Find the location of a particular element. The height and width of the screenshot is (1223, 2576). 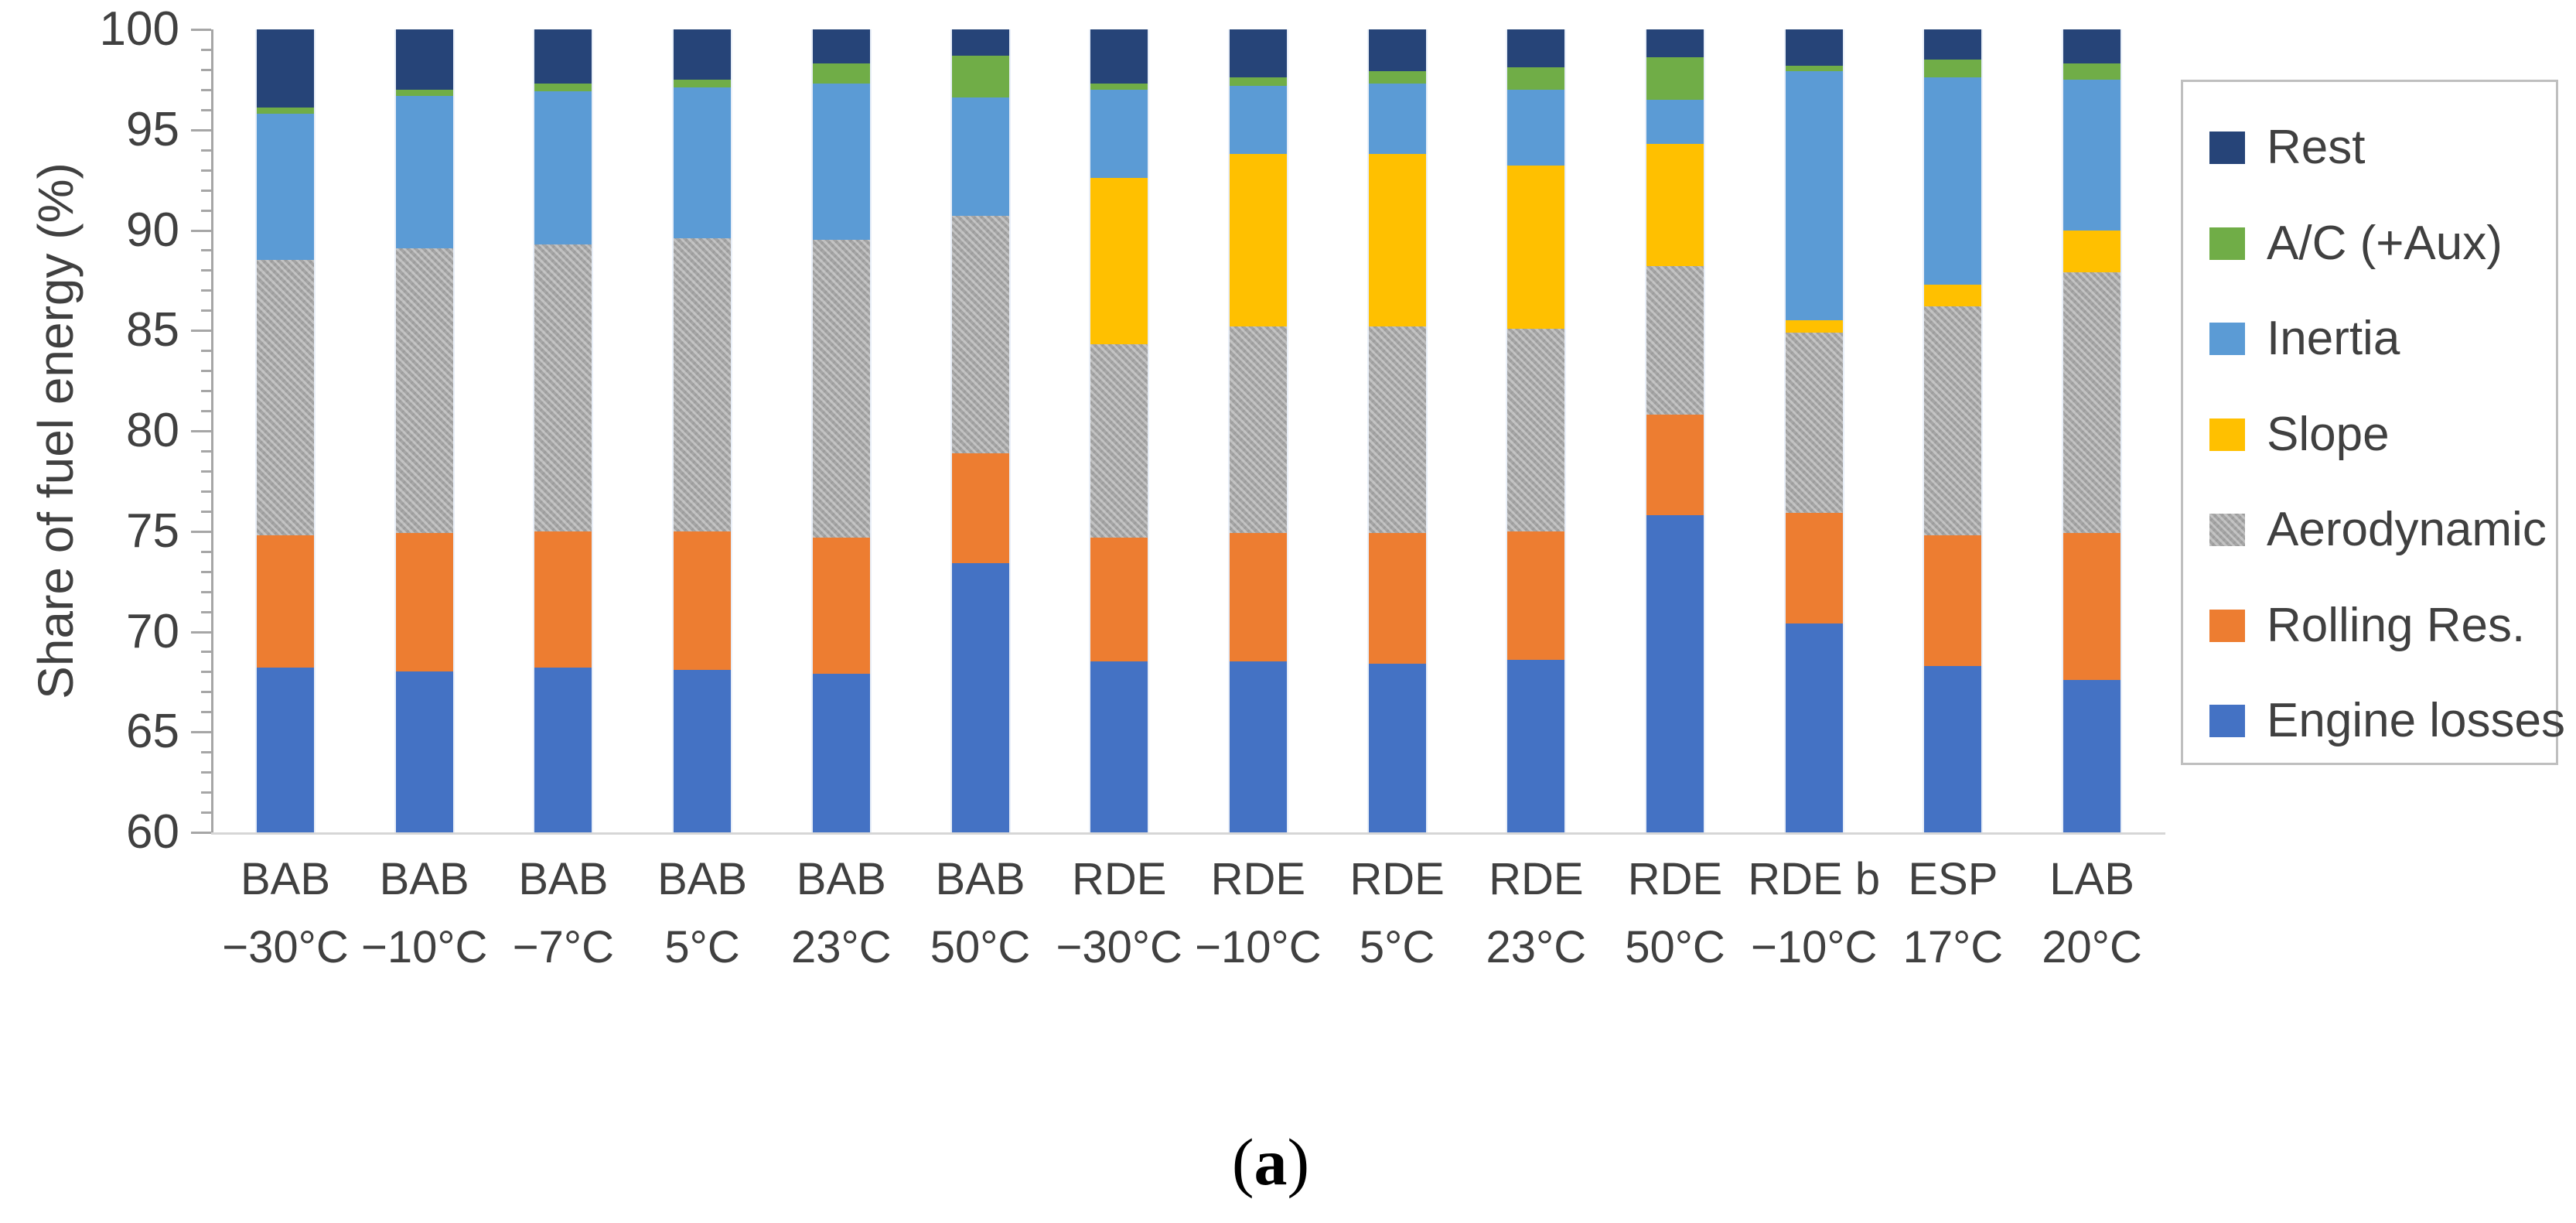

legend-swatch-rest is located at coordinates (2227, 148).